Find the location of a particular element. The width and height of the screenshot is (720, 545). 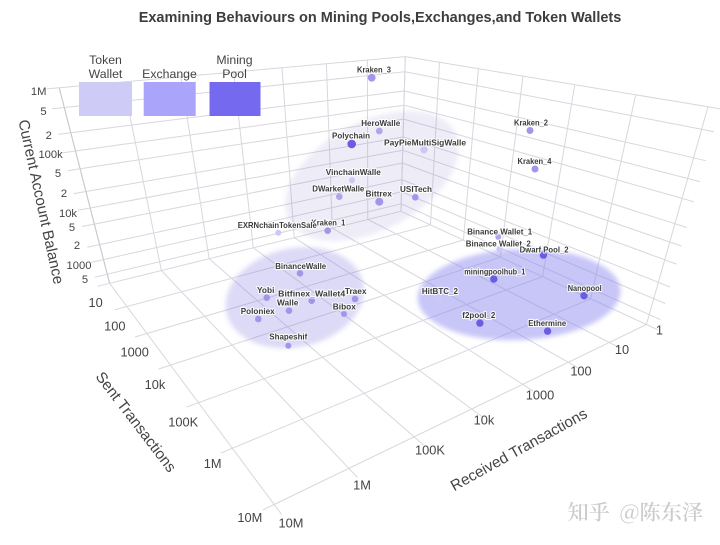

svg-text: VinchainWalle is located at coordinates (353, 172).